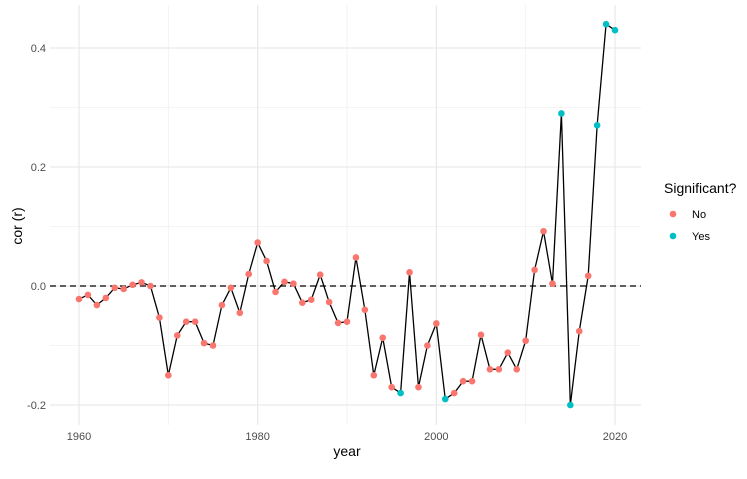 This screenshot has height=479, width=747. I want to click on x-tick-label: 2020, so click(615, 437).